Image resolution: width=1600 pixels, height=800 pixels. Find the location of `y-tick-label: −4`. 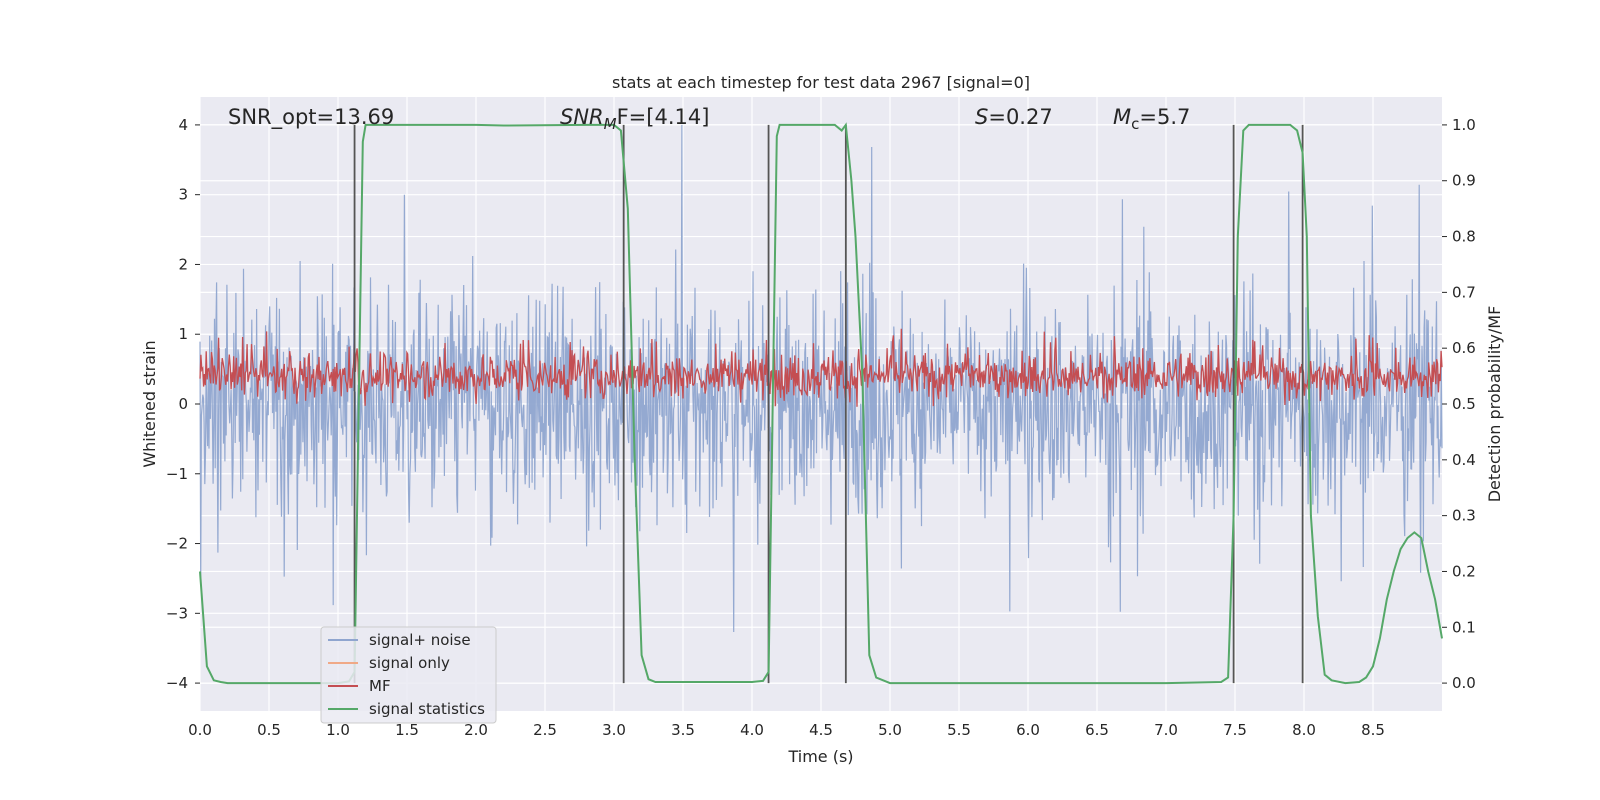

y-tick-label: −4 is located at coordinates (177, 683).